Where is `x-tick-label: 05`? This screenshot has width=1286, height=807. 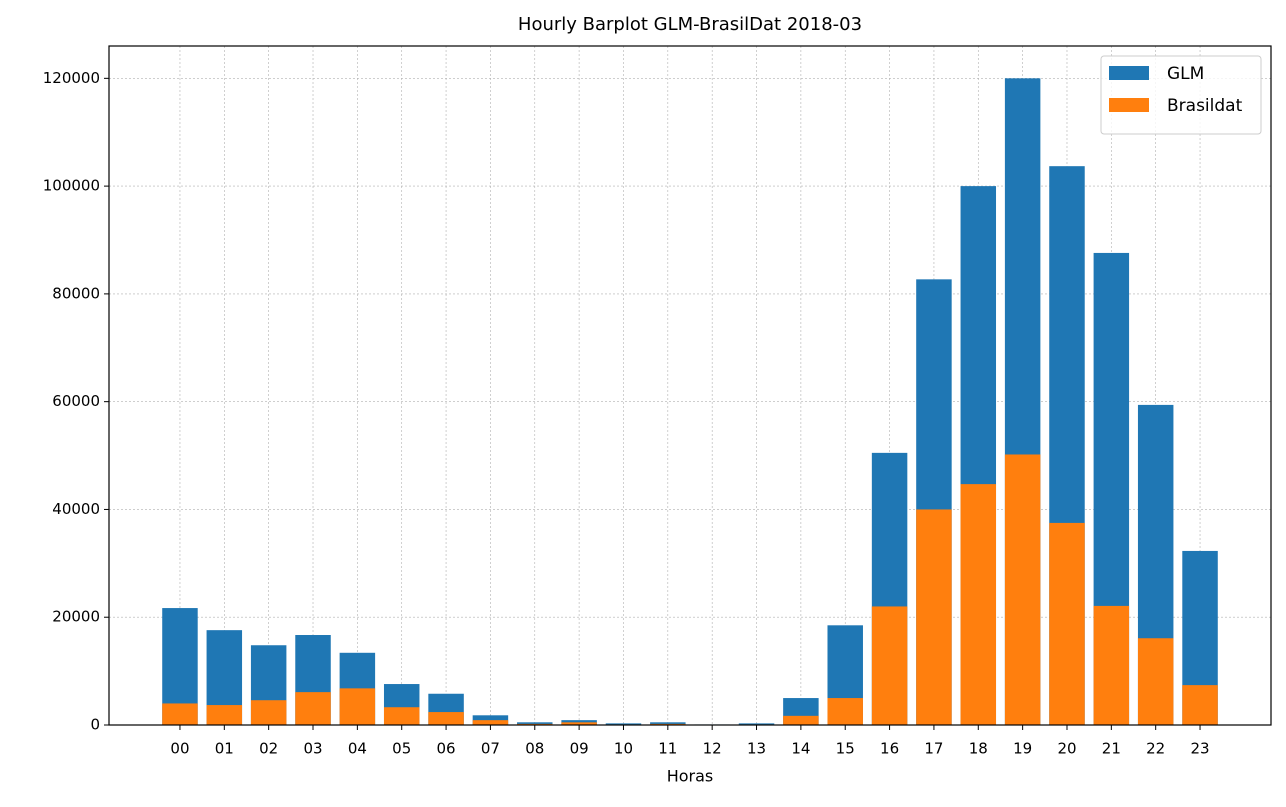
x-tick-label: 05 is located at coordinates (401, 749).